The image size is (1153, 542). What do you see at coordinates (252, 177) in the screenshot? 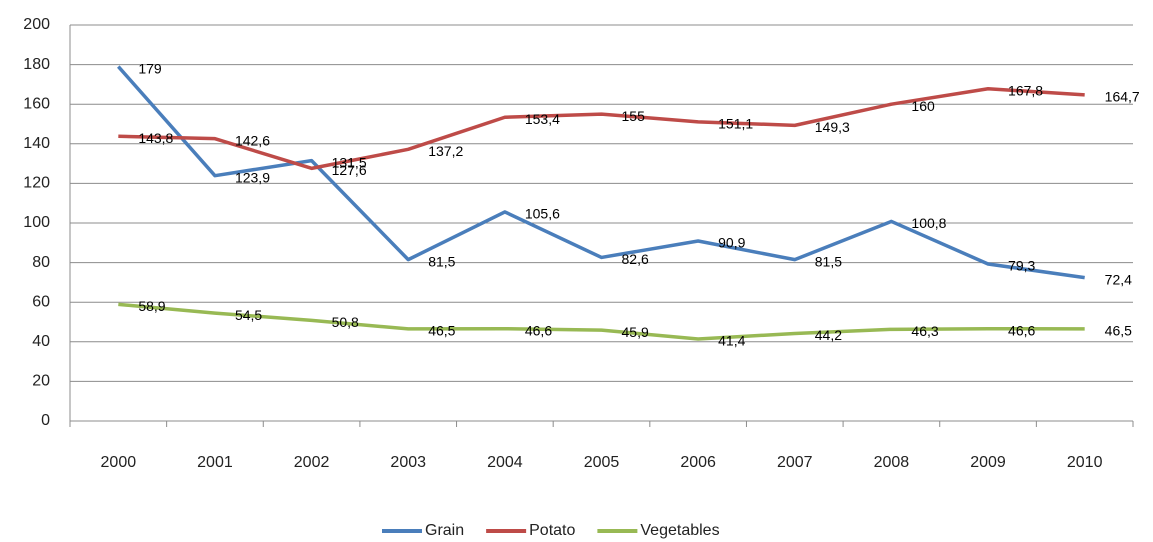
I see `data-label: 123,9` at bounding box center [252, 177].